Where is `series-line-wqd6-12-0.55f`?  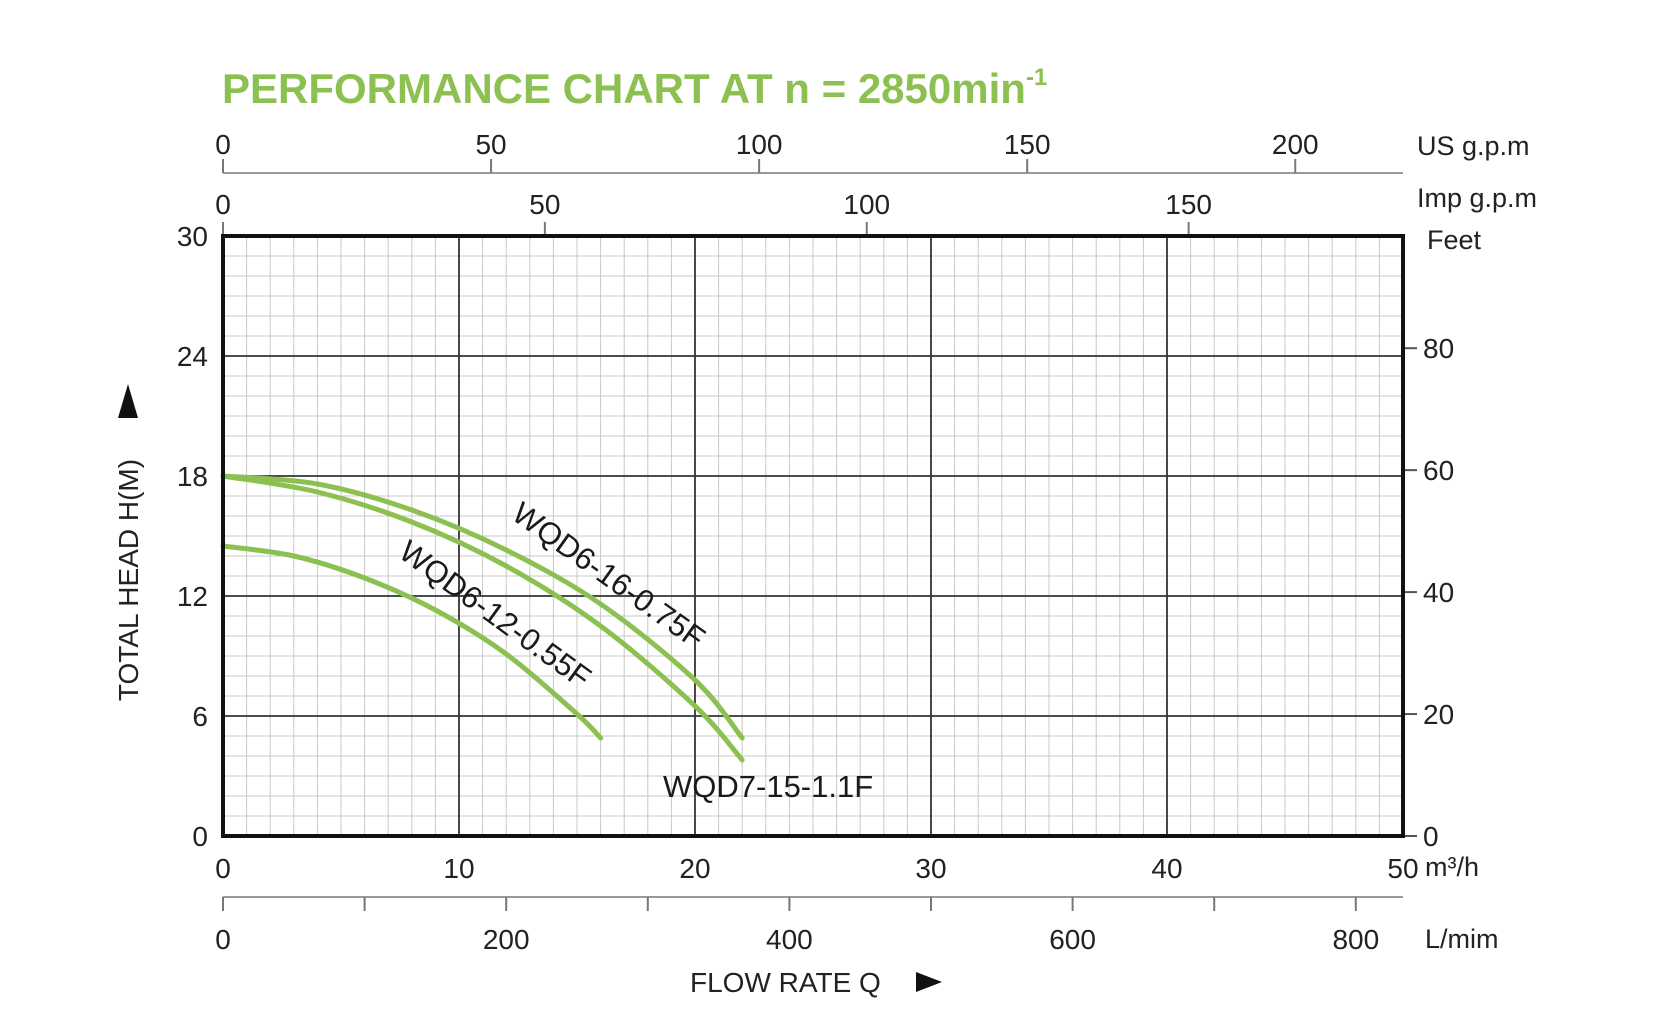 series-line-wqd6-12-0.55f is located at coordinates (412, 642).